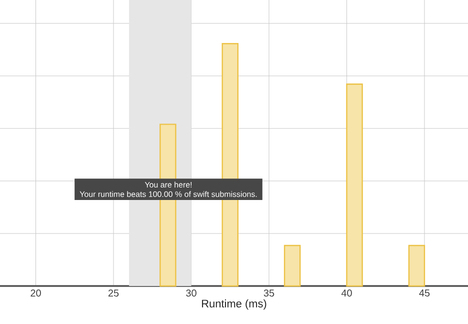 This screenshot has width=468, height=324. Describe the element at coordinates (234, 304) in the screenshot. I see `x-axis-title: Runtime (ms)` at that location.